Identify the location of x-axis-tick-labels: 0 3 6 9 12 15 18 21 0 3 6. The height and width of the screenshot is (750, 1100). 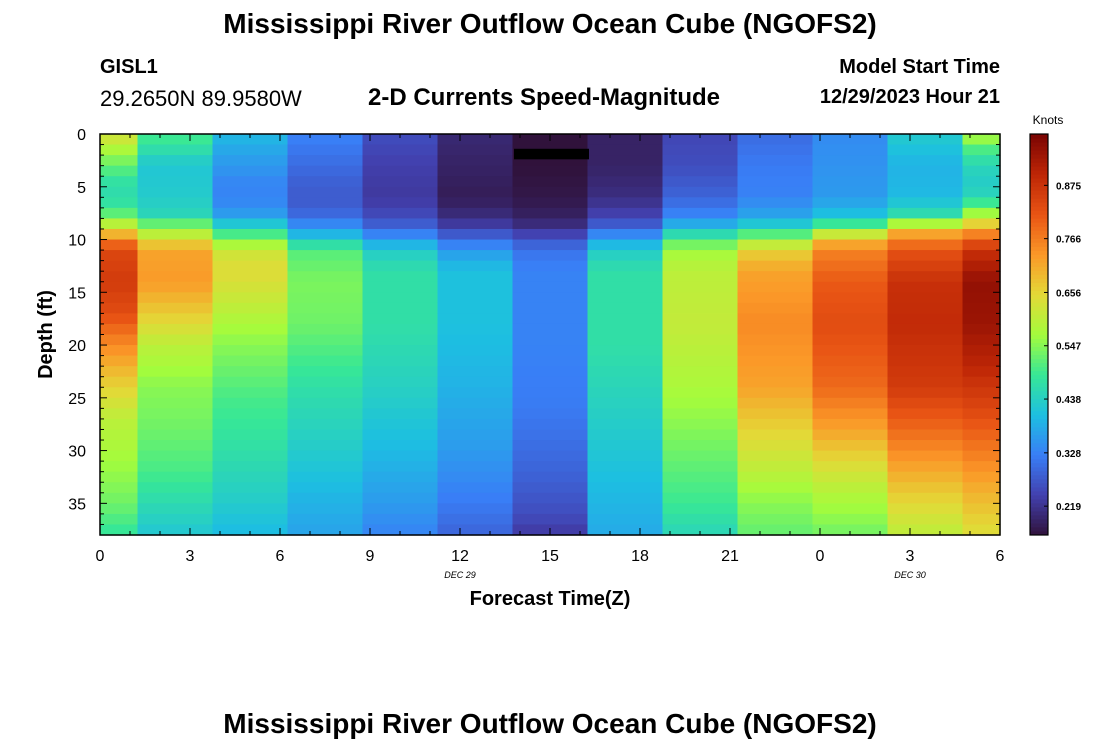
(550, 556).